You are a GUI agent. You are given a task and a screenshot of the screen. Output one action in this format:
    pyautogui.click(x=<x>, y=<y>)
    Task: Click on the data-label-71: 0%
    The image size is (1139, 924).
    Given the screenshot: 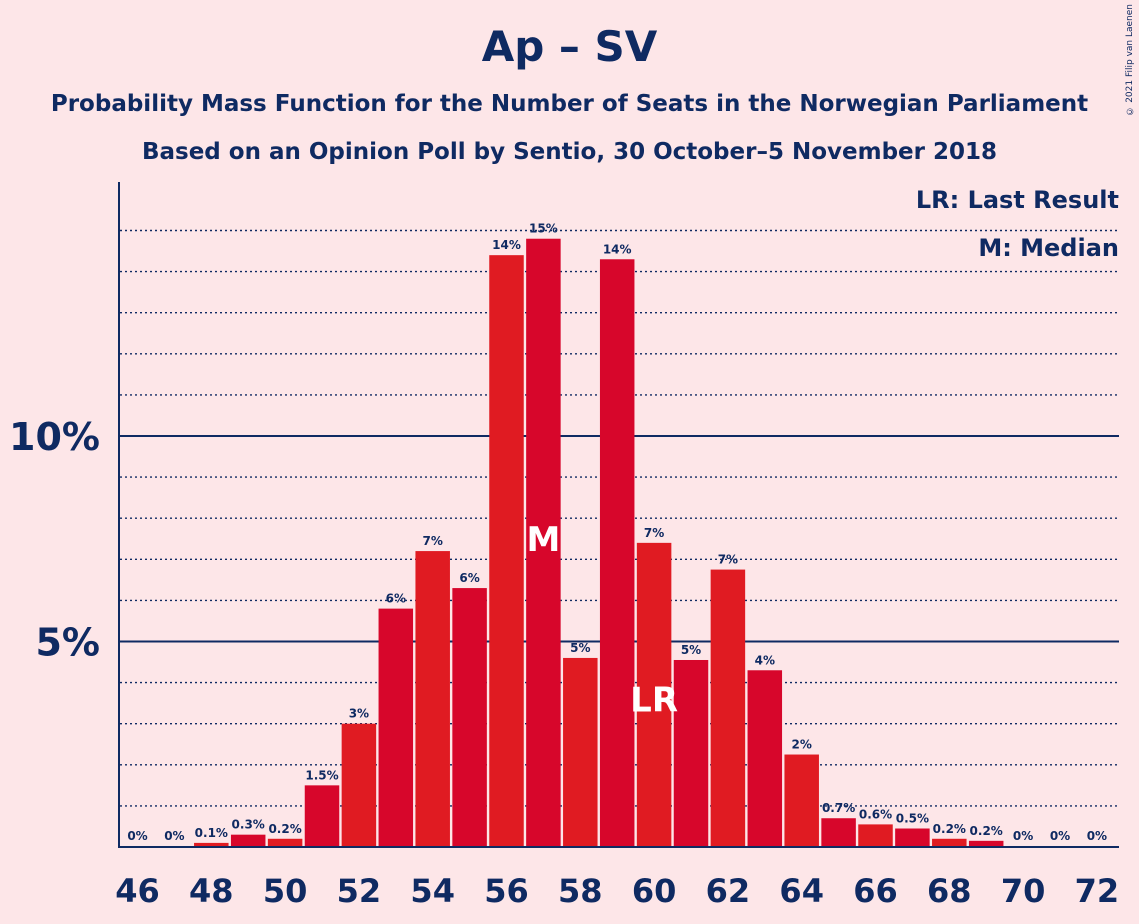 What is the action you would take?
    pyautogui.click(x=1060, y=836)
    